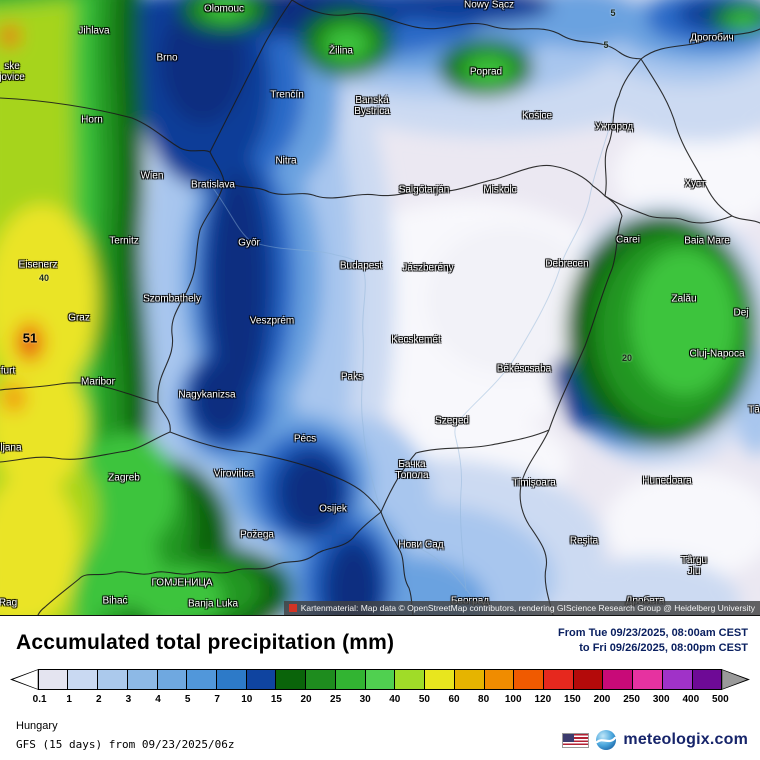 The height and width of the screenshot is (760, 760). What do you see at coordinates (691, 699) in the screenshot?
I see `scale-tick-label: 400` at bounding box center [691, 699].